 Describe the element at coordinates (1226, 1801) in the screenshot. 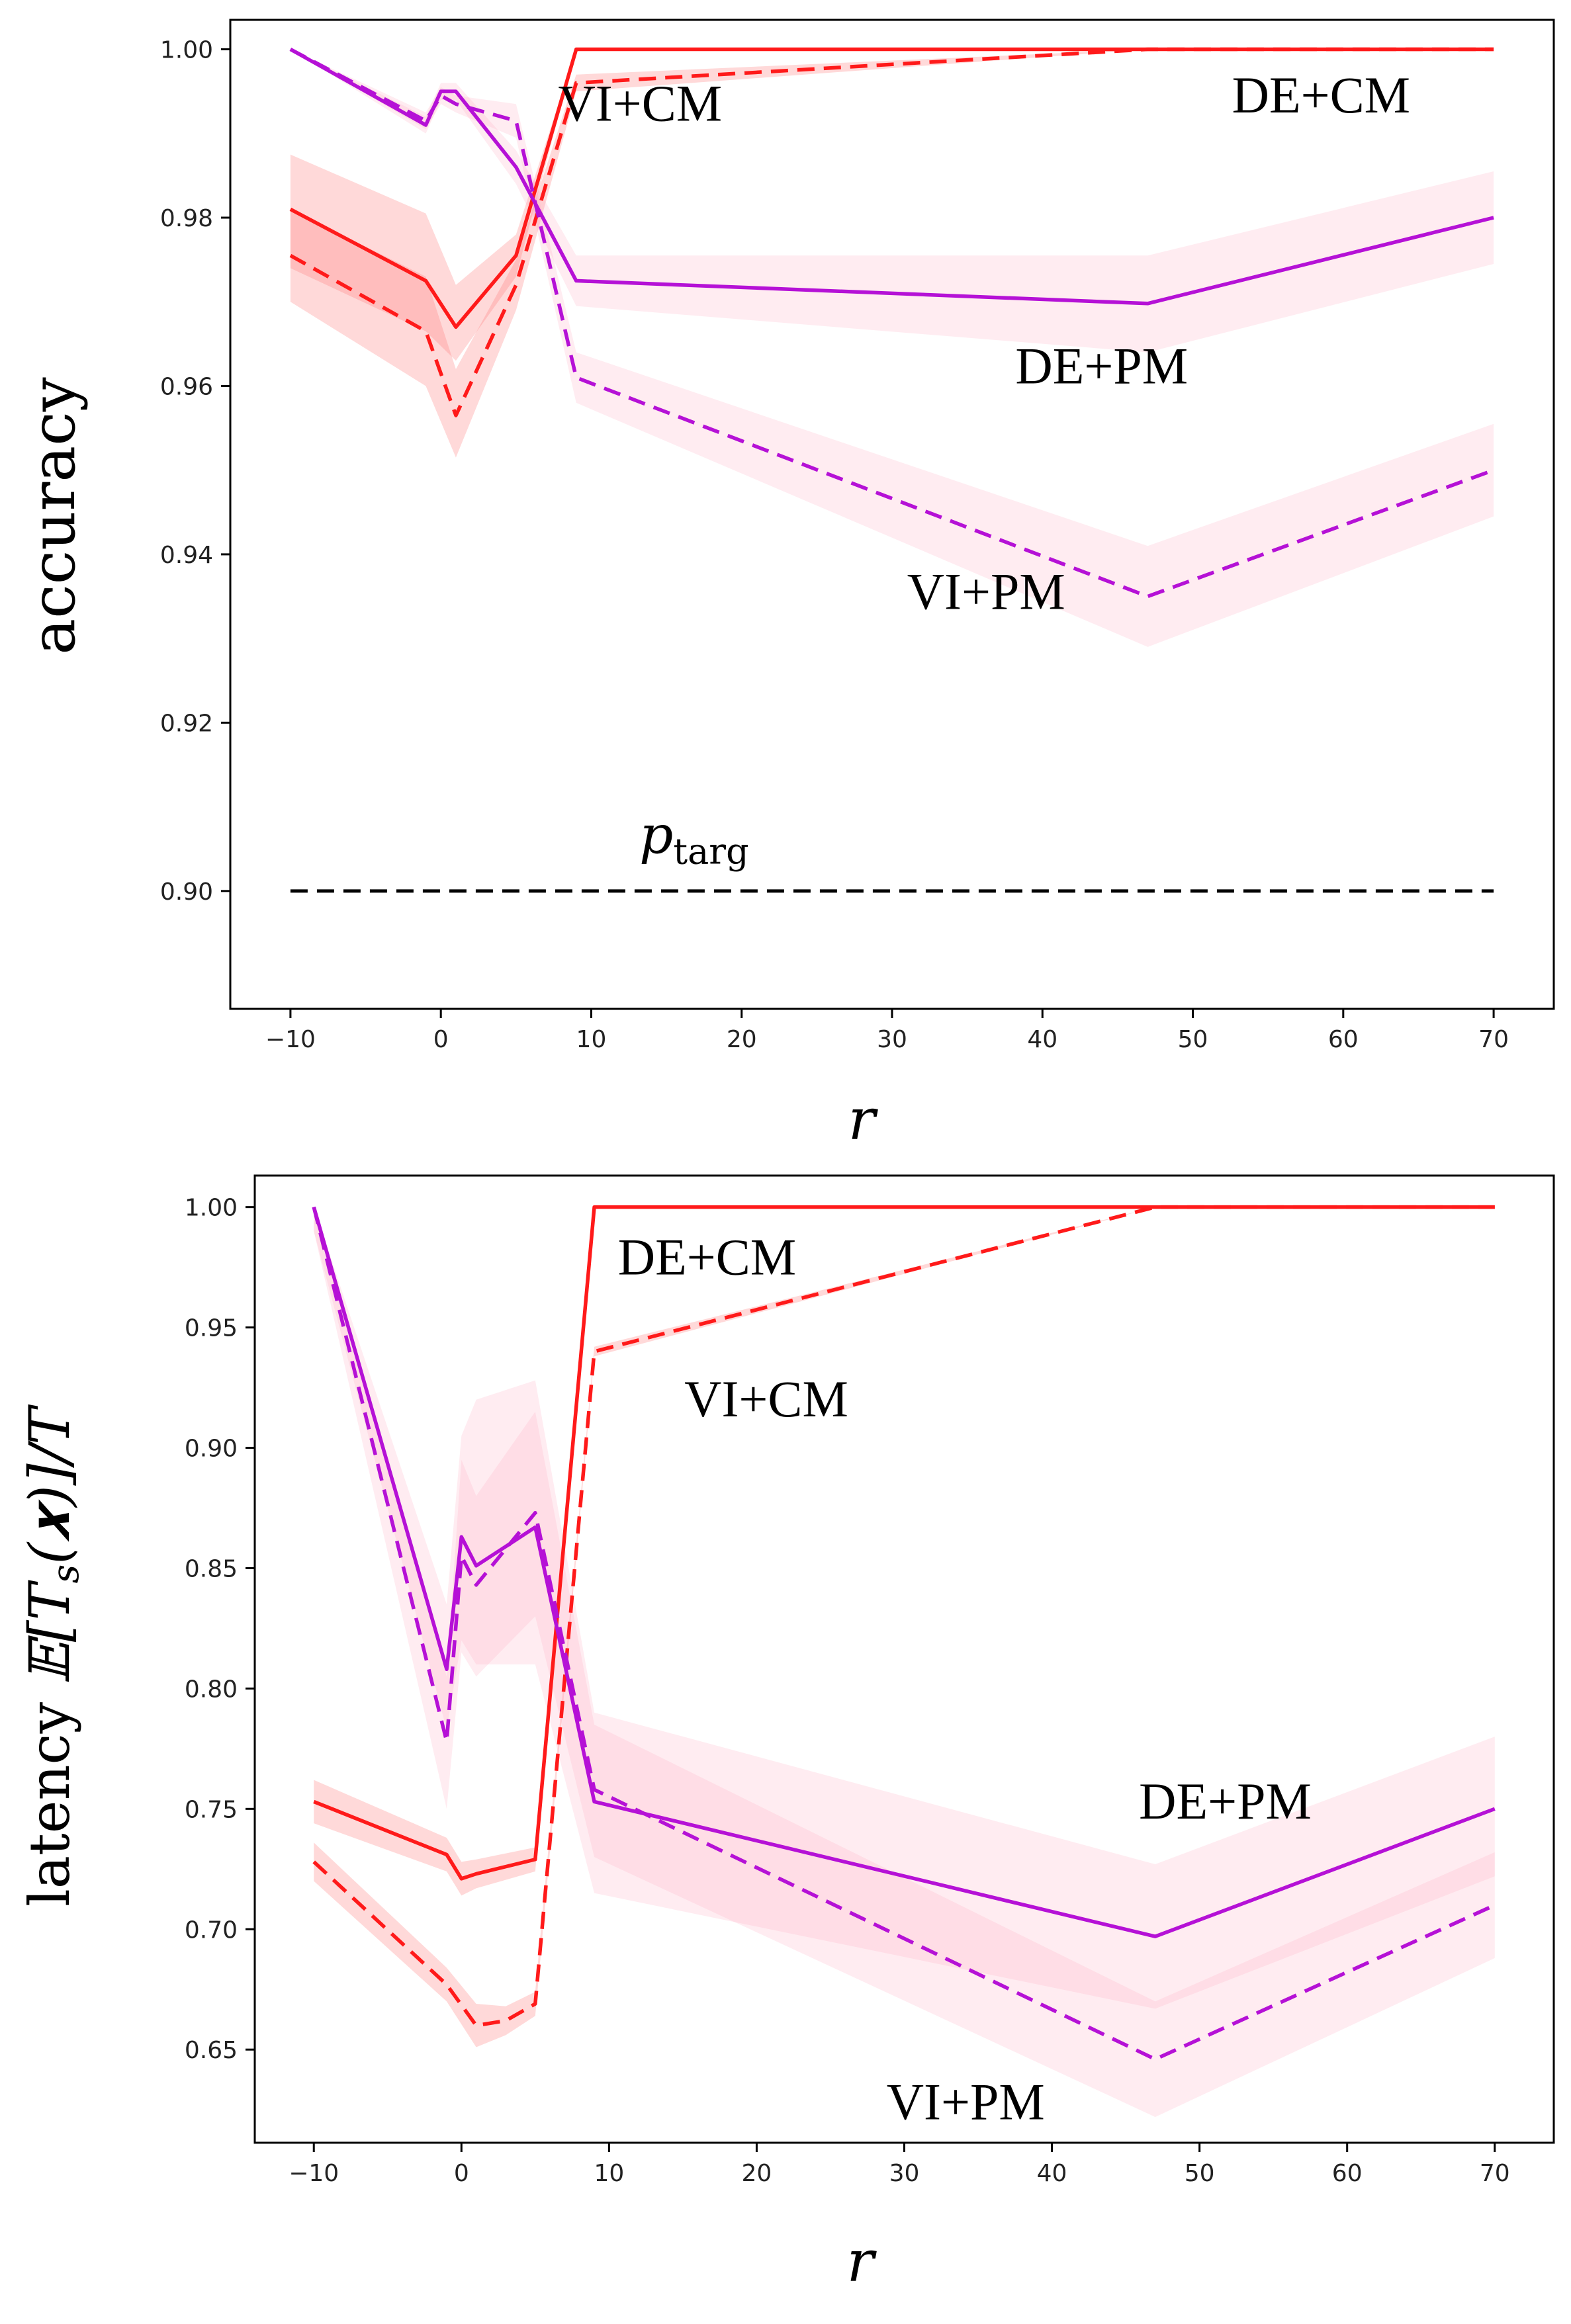

I see `latency-annotation-de-pm: DE+PM` at that location.